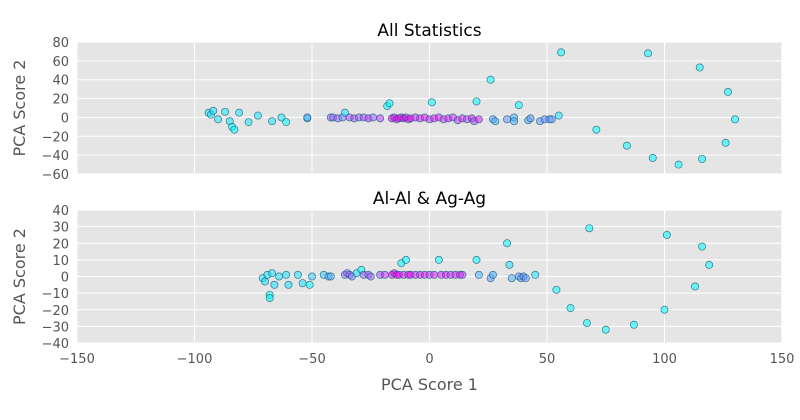 This screenshot has height=420, width=800. What do you see at coordinates (486, 279) in the screenshot?
I see `bottom-scatter-points` at bounding box center [486, 279].